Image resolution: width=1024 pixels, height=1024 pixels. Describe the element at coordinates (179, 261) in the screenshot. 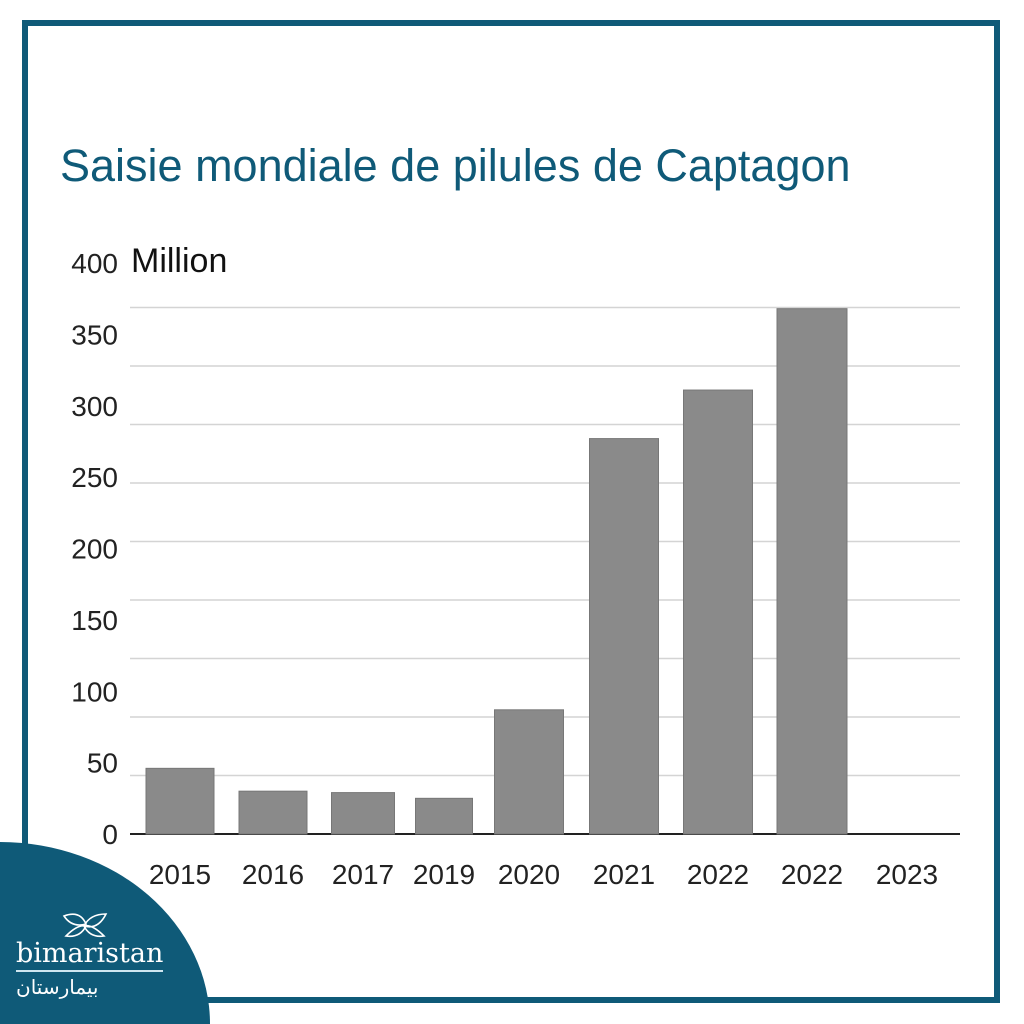

I see `y-axis-label: Million` at that location.